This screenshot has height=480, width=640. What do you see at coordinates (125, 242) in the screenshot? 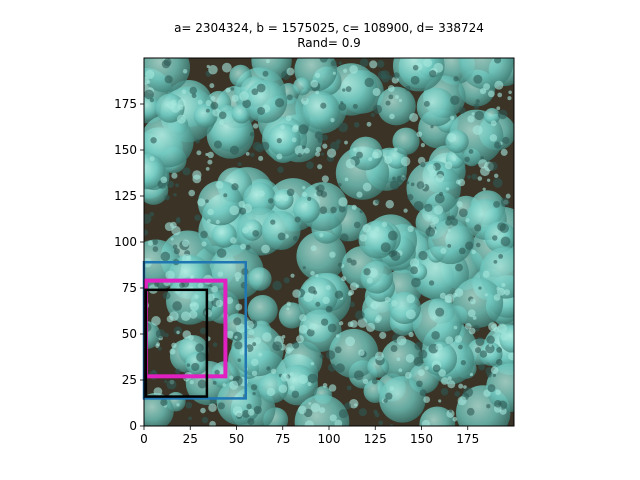
I see `y-tick-label: 100` at bounding box center [125, 242].